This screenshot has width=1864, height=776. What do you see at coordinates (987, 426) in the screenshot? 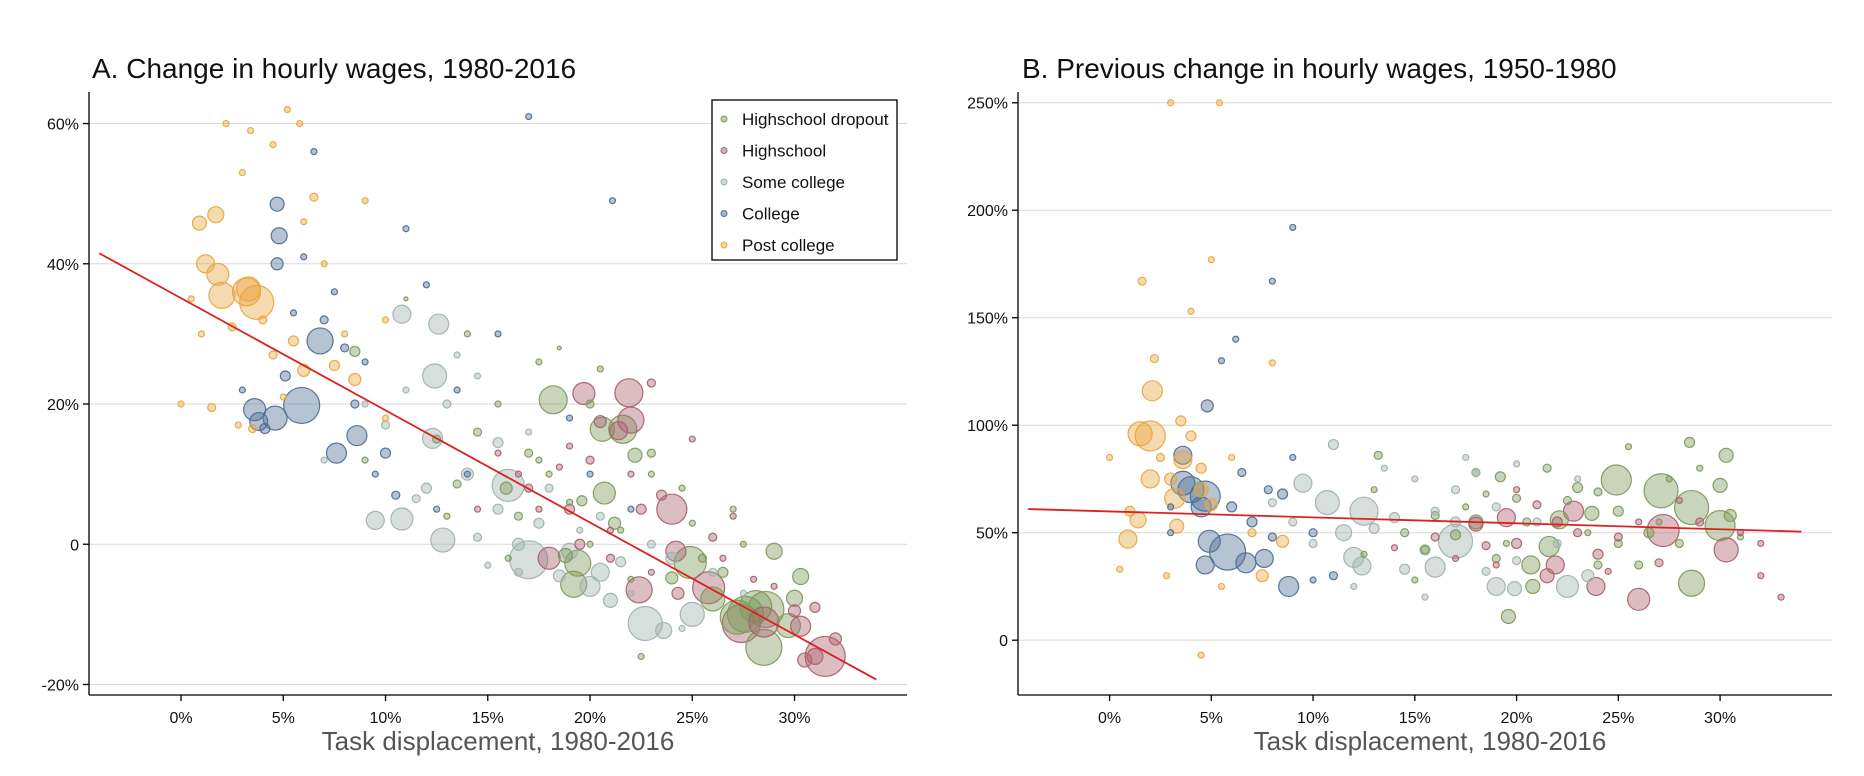
I see `y-tick-label: 100%` at bounding box center [987, 426].